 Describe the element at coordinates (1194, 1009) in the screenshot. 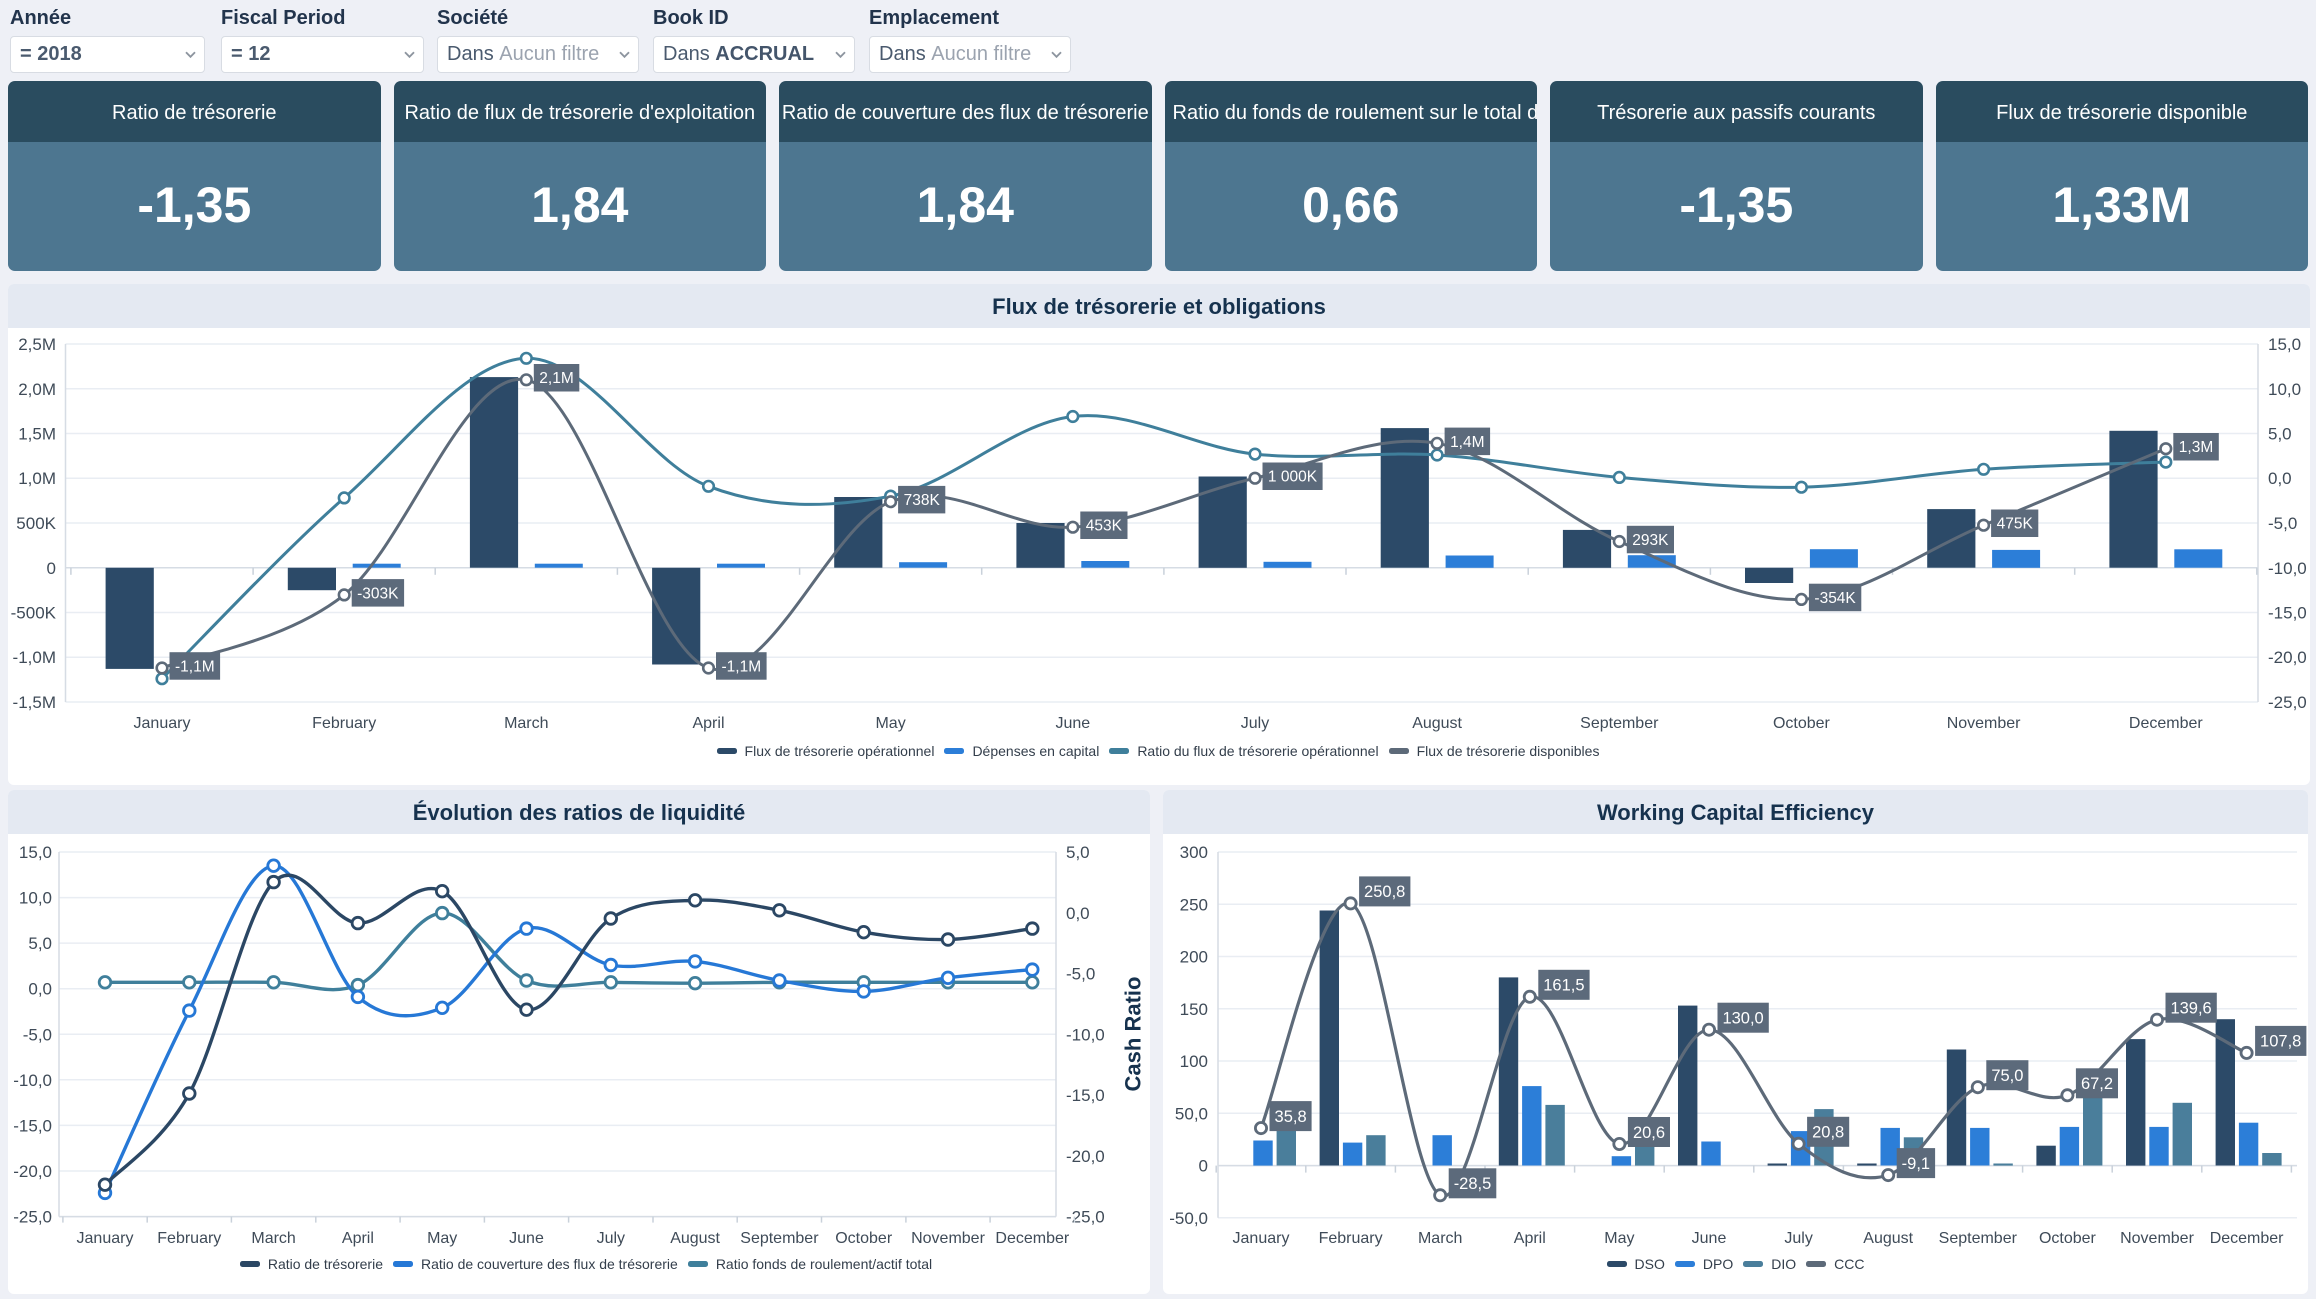

I see `svg-text: 150` at that location.